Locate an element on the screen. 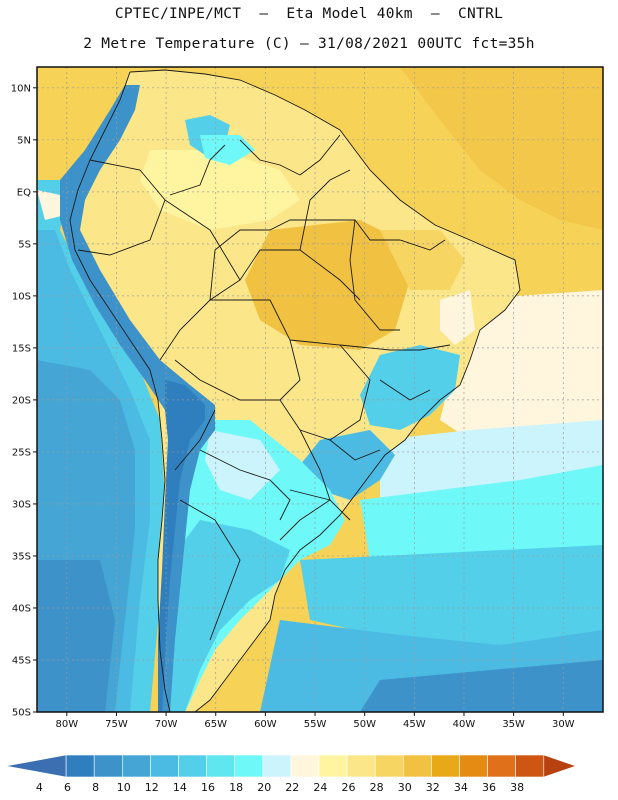 The image size is (618, 800). lon-label: 65W is located at coordinates (215, 724).